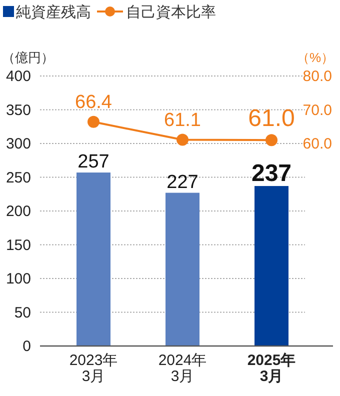 The height and width of the screenshot is (396, 340). What do you see at coordinates (18, 177) in the screenshot?
I see `y-tick-label: 250` at bounding box center [18, 177].